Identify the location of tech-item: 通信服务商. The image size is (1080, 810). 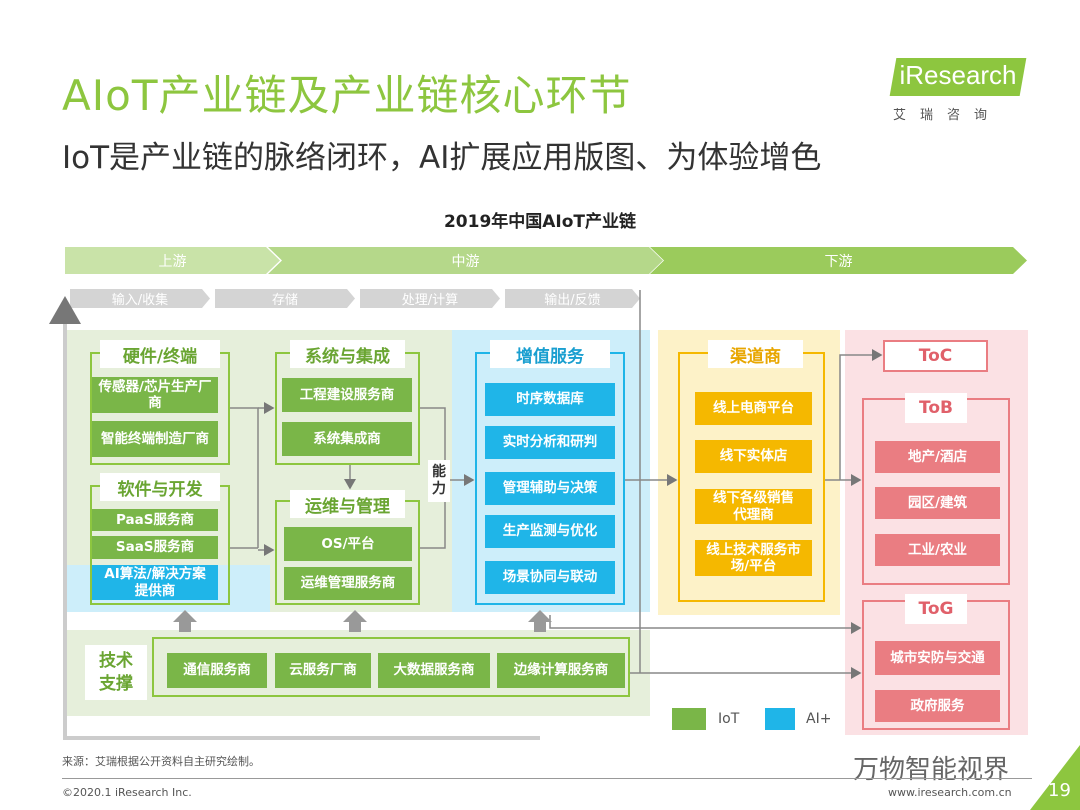
(217, 670).